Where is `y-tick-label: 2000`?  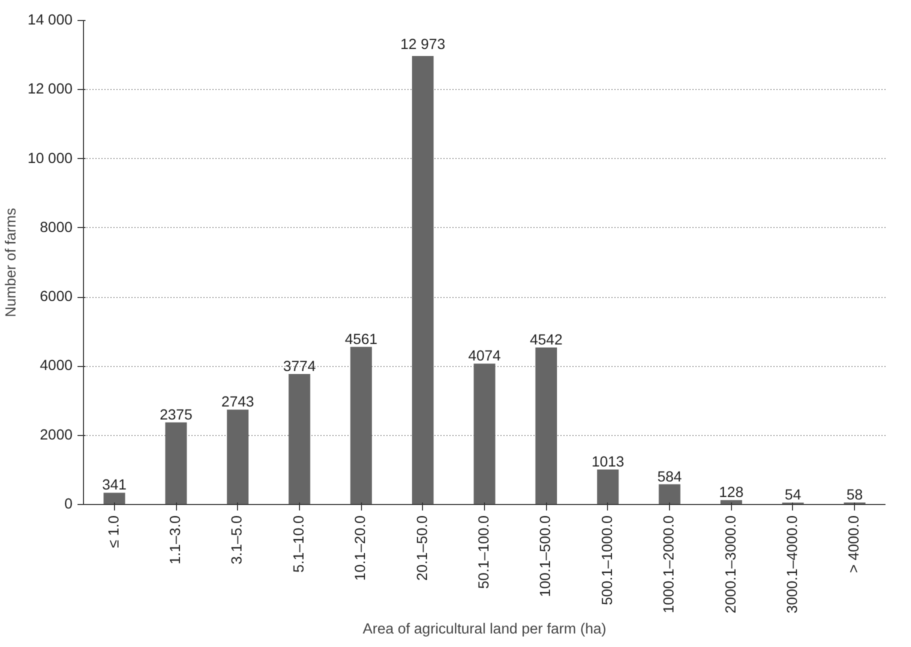 y-tick-label: 2000 is located at coordinates (56, 435).